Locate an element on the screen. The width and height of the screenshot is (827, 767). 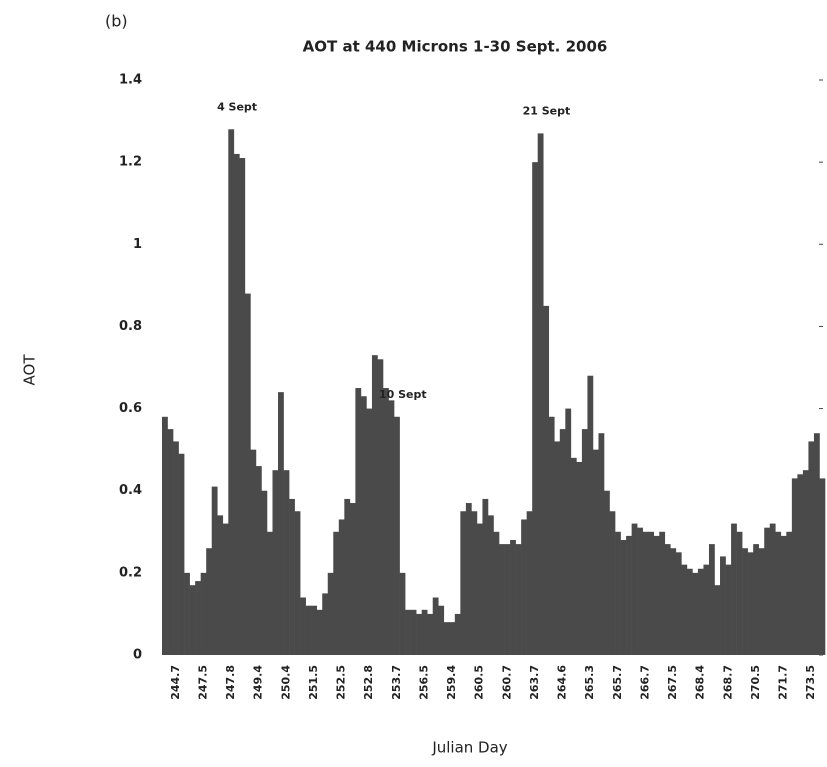
x-tick-label: 253.7 is located at coordinates (396, 682).